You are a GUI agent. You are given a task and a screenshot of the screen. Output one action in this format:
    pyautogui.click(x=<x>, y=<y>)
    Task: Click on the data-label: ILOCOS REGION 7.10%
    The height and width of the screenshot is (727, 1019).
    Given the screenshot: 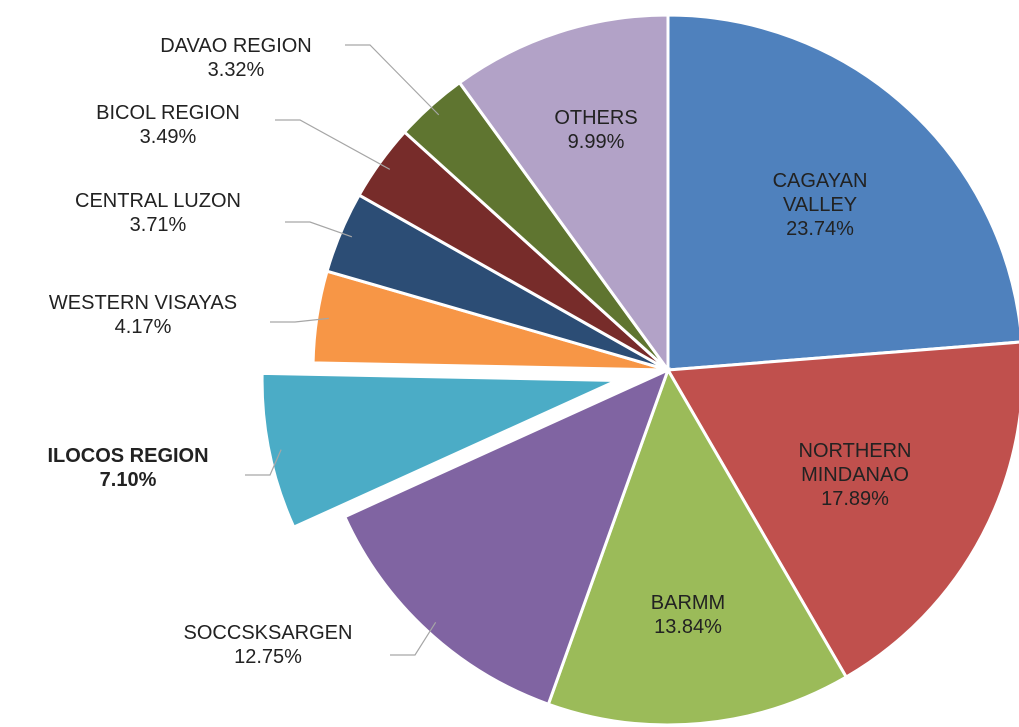 What is the action you would take?
    pyautogui.click(x=127, y=468)
    